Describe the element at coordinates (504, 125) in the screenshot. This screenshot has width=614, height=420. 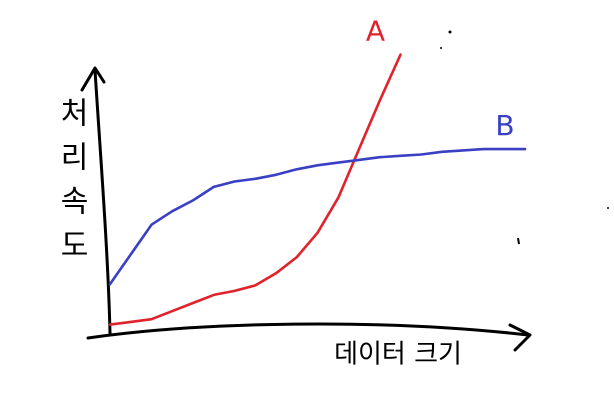
I see `series-label: B` at that location.